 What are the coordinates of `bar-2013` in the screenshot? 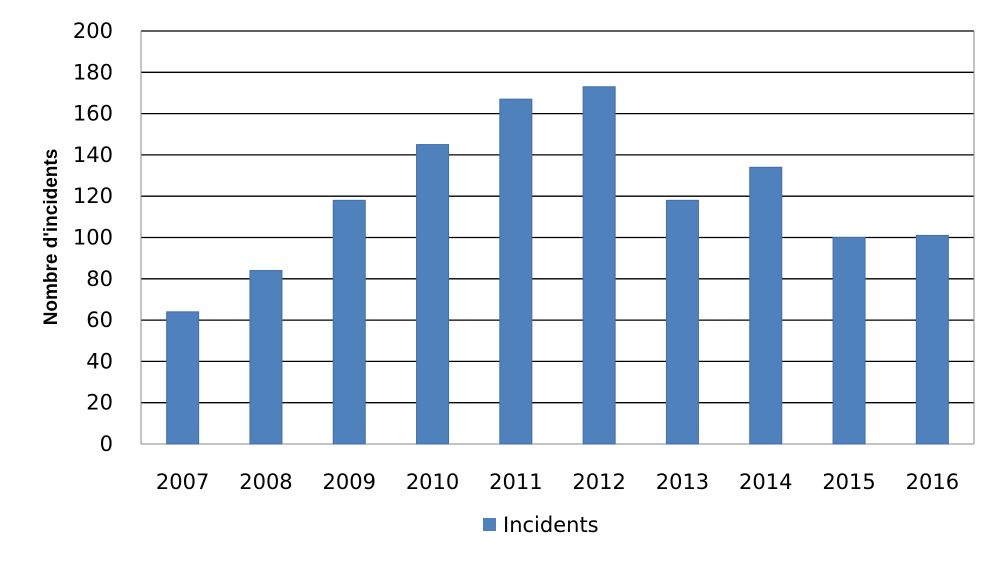 It's located at (682, 322).